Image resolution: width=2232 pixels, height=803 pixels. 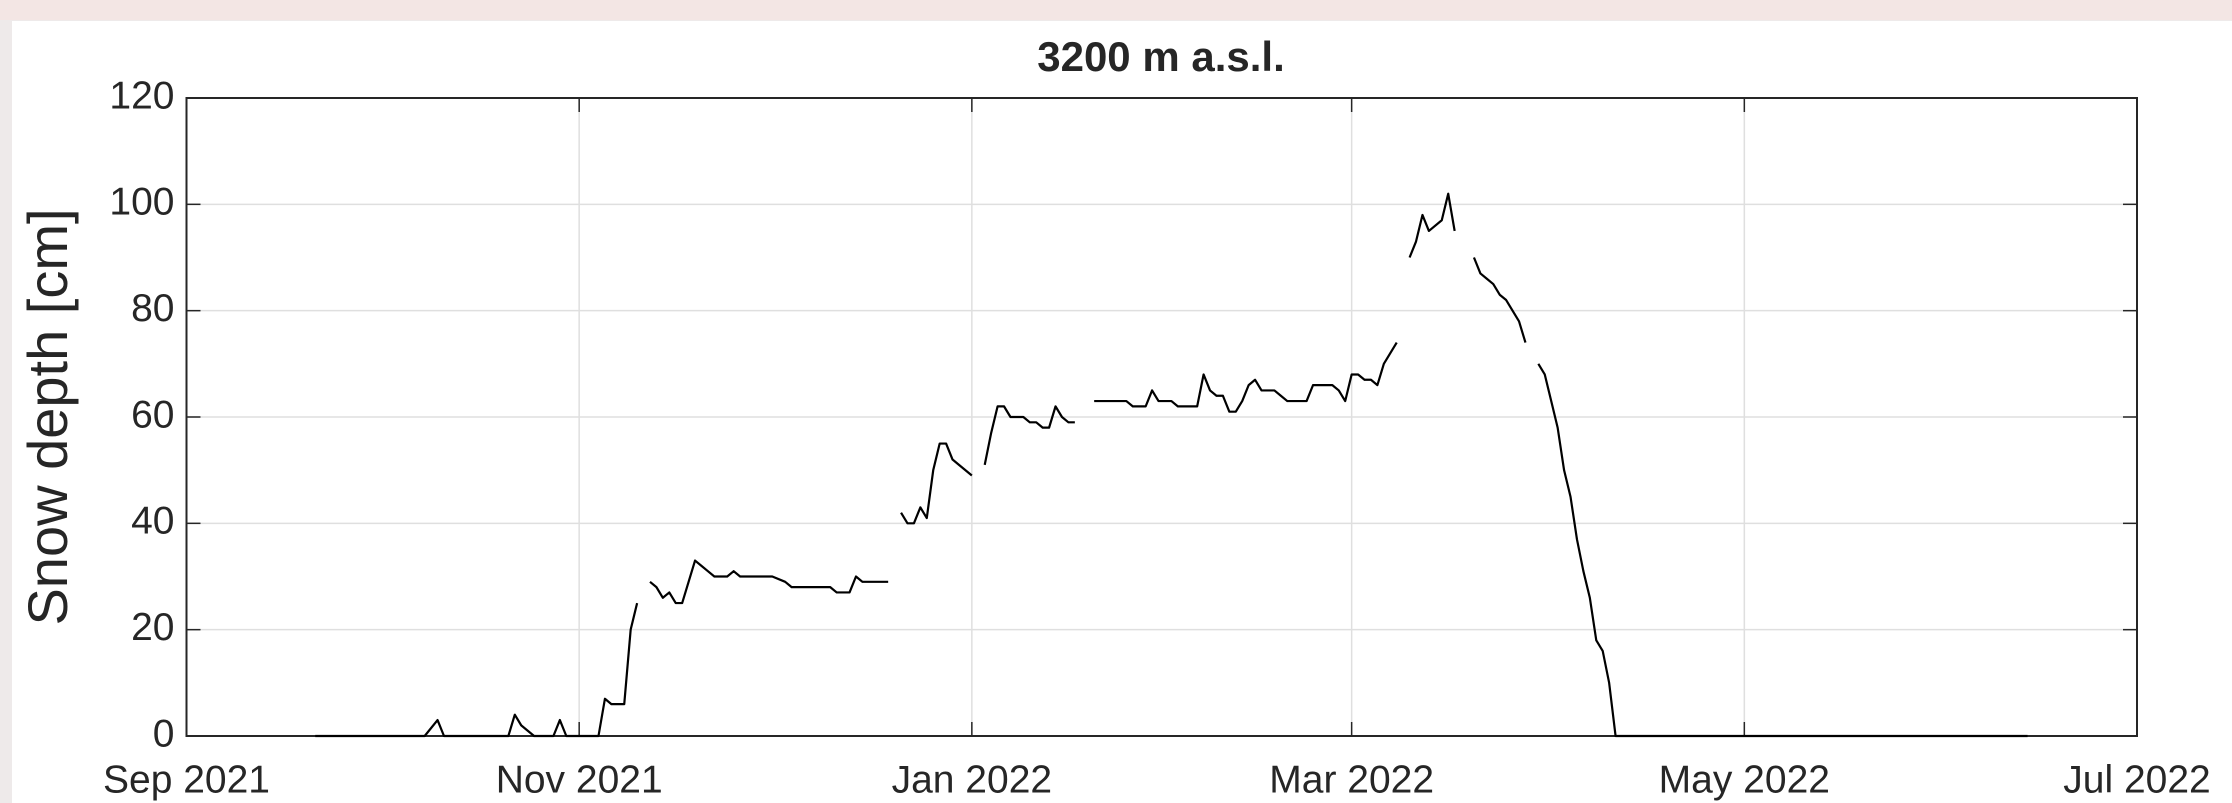 I want to click on x-tick-label: Sep 2021, so click(x=186, y=779).